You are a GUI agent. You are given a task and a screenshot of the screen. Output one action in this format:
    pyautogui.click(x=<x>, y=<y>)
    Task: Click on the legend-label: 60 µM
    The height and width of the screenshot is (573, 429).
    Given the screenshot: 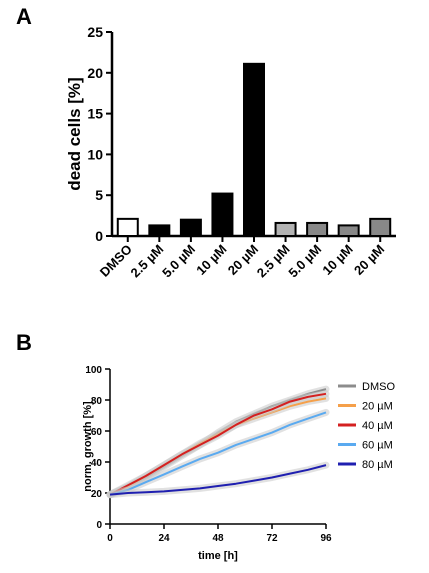 What is the action you would take?
    pyautogui.click(x=377, y=446)
    